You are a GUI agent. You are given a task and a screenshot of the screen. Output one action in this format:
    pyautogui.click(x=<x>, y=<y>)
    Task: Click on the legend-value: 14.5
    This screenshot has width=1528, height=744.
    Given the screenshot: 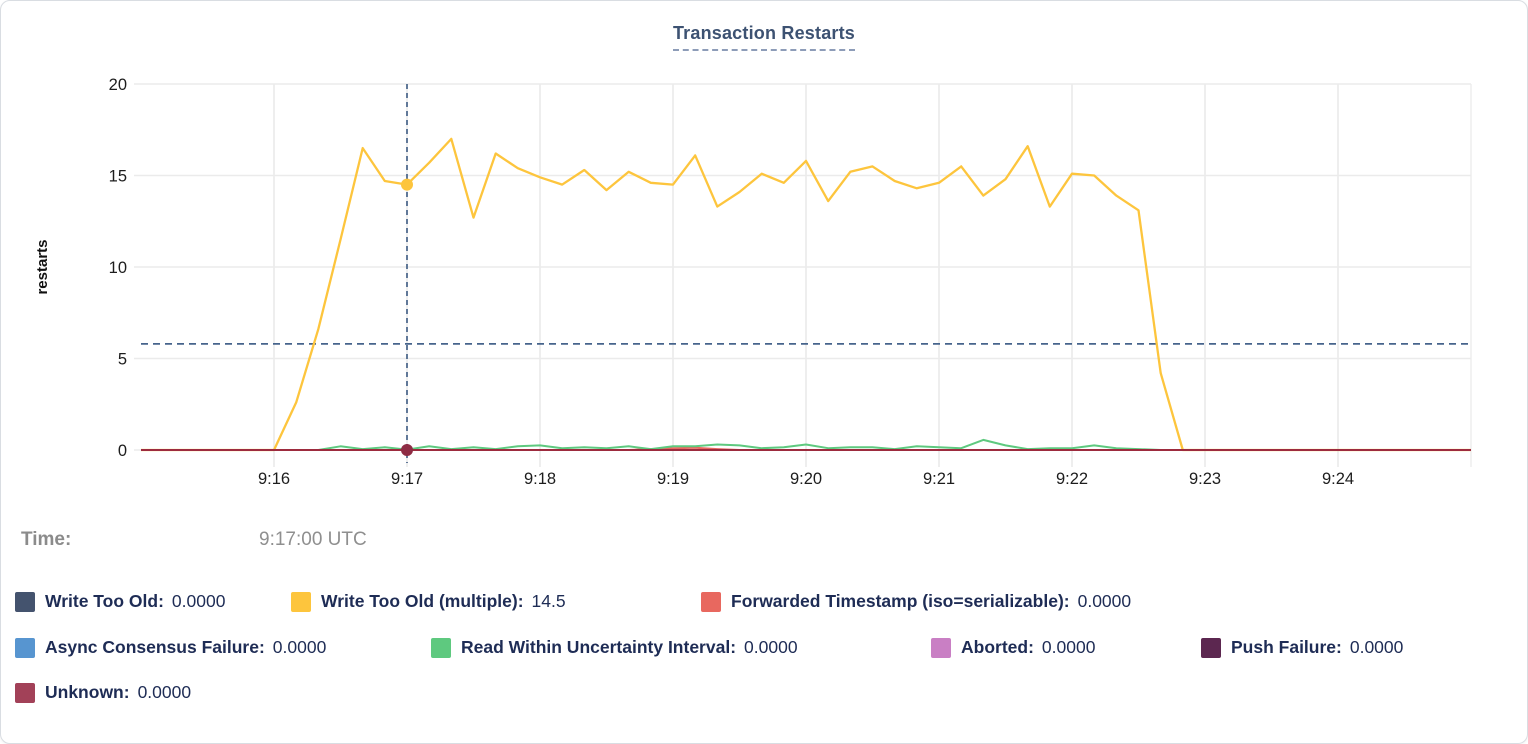 What is the action you would take?
    pyautogui.click(x=548, y=601)
    